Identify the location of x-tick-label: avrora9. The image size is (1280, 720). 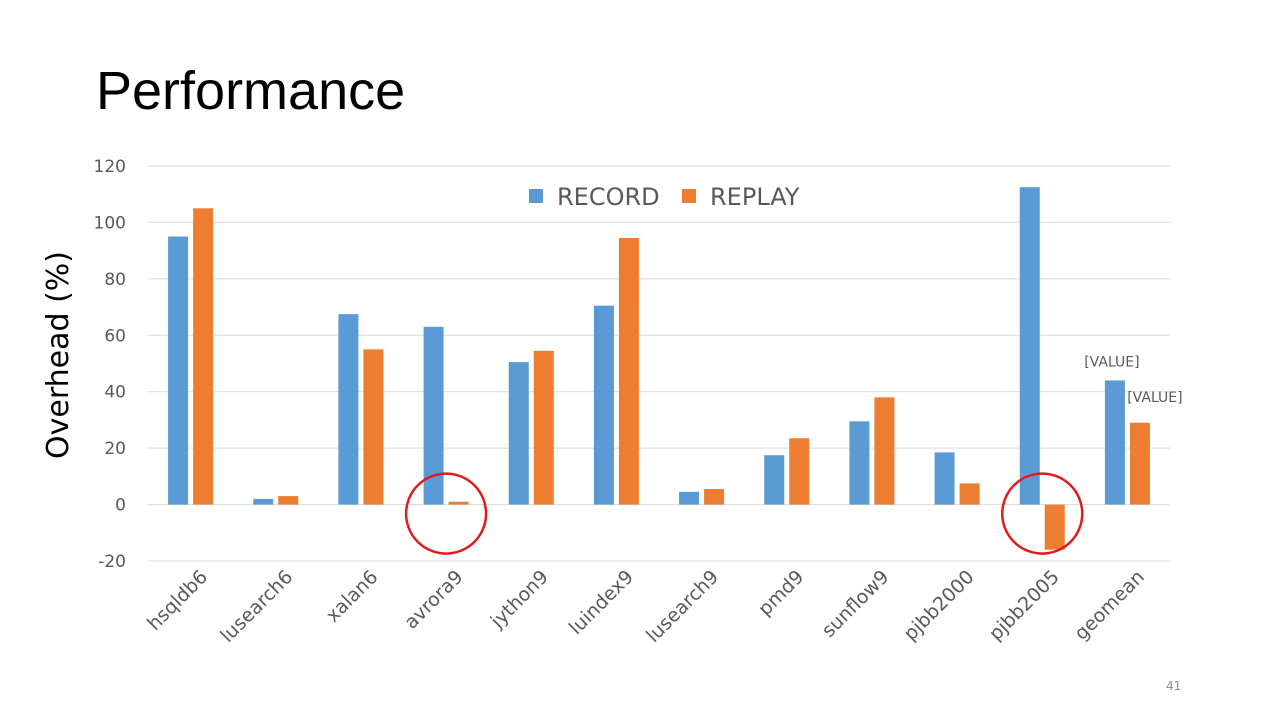
(433, 599).